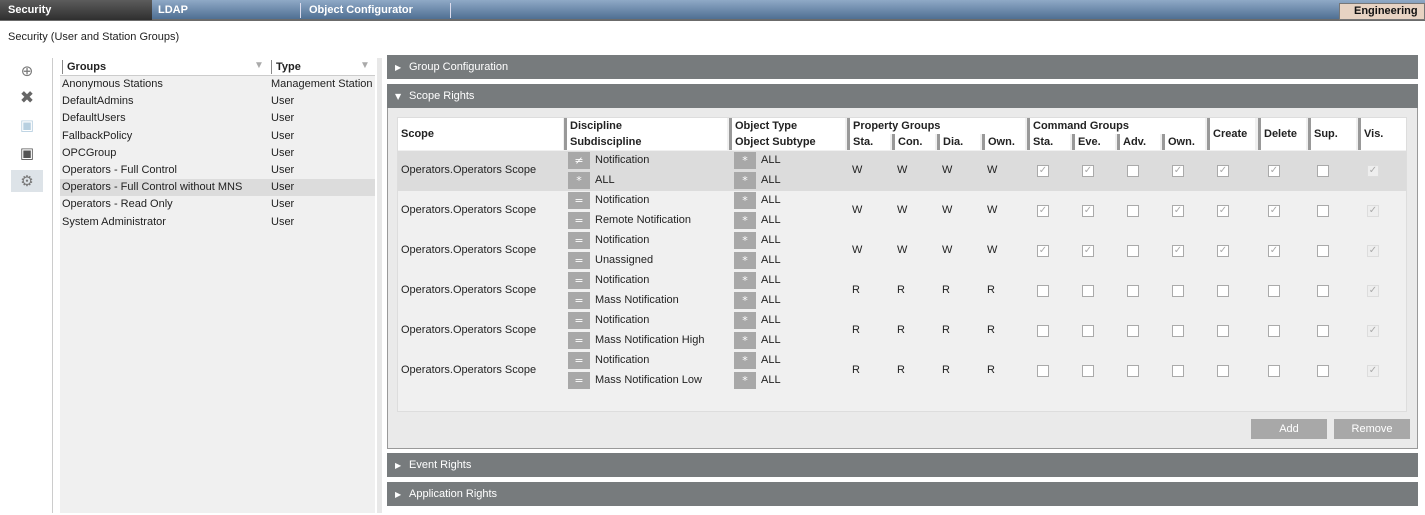 The height and width of the screenshot is (515, 1425). I want to click on group-row: Anonymous Stations Management Station, so click(217, 84).